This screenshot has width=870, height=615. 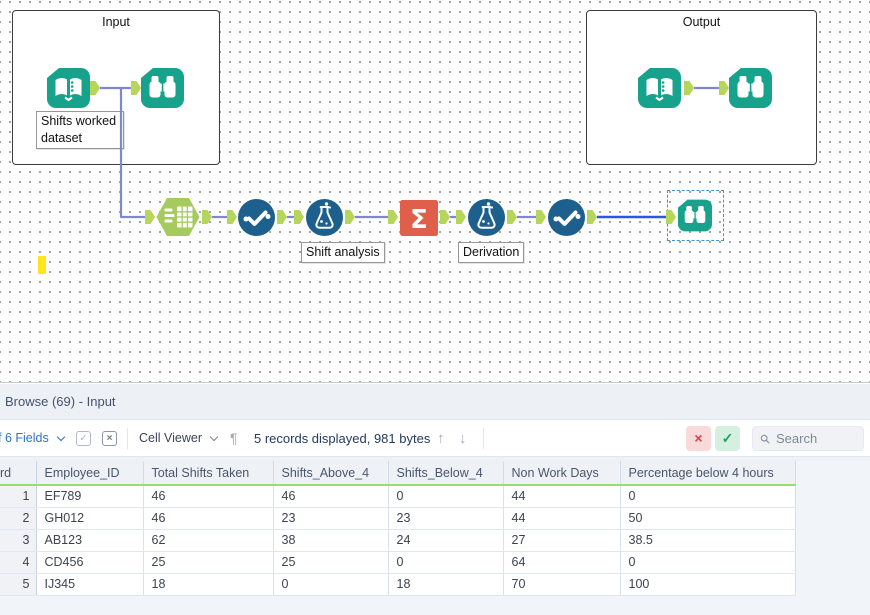 I want to click on browse-tool-selected, so click(x=695, y=218).